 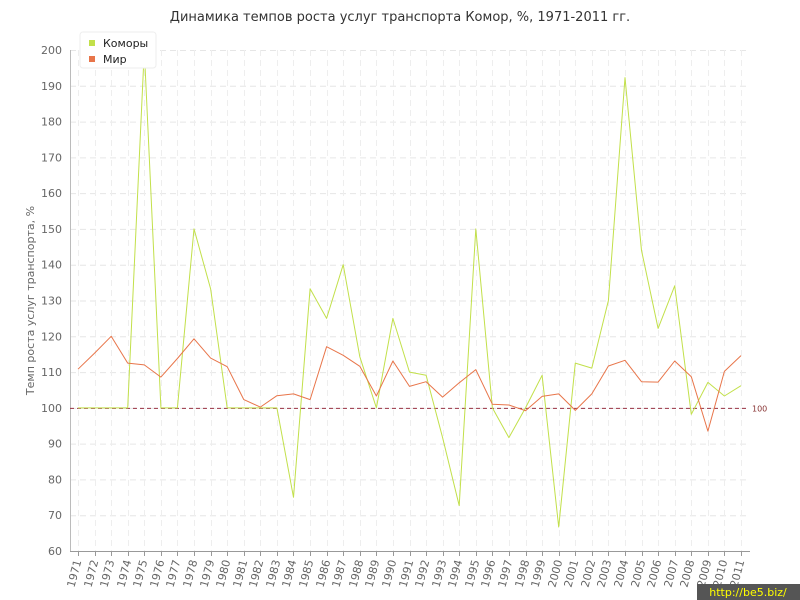 I want to click on legend-box, so click(x=118, y=50).